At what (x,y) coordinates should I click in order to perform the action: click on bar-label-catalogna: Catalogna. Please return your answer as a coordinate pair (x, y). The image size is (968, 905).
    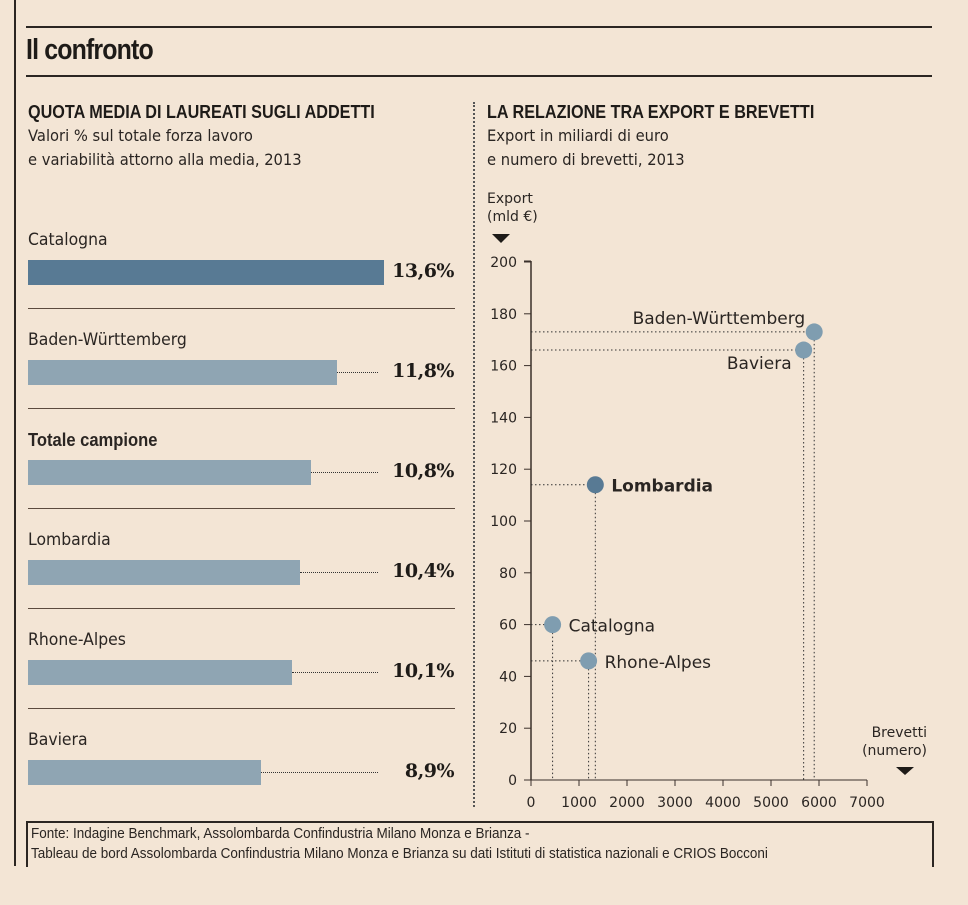
    Looking at the image, I should click on (68, 240).